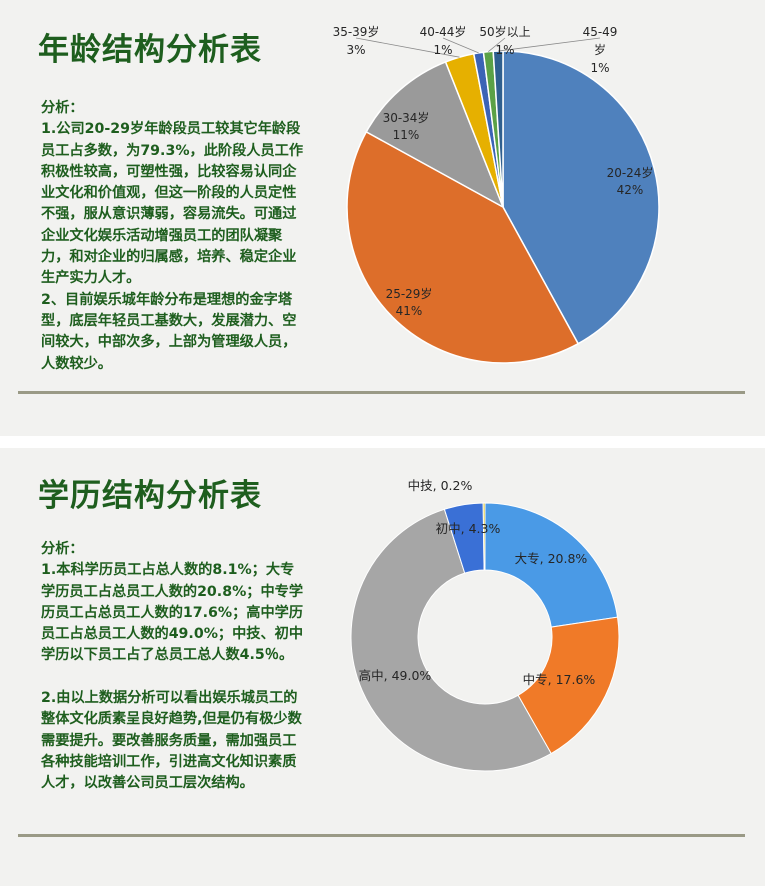  What do you see at coordinates (381, 392) in the screenshot?
I see `age-divider` at bounding box center [381, 392].